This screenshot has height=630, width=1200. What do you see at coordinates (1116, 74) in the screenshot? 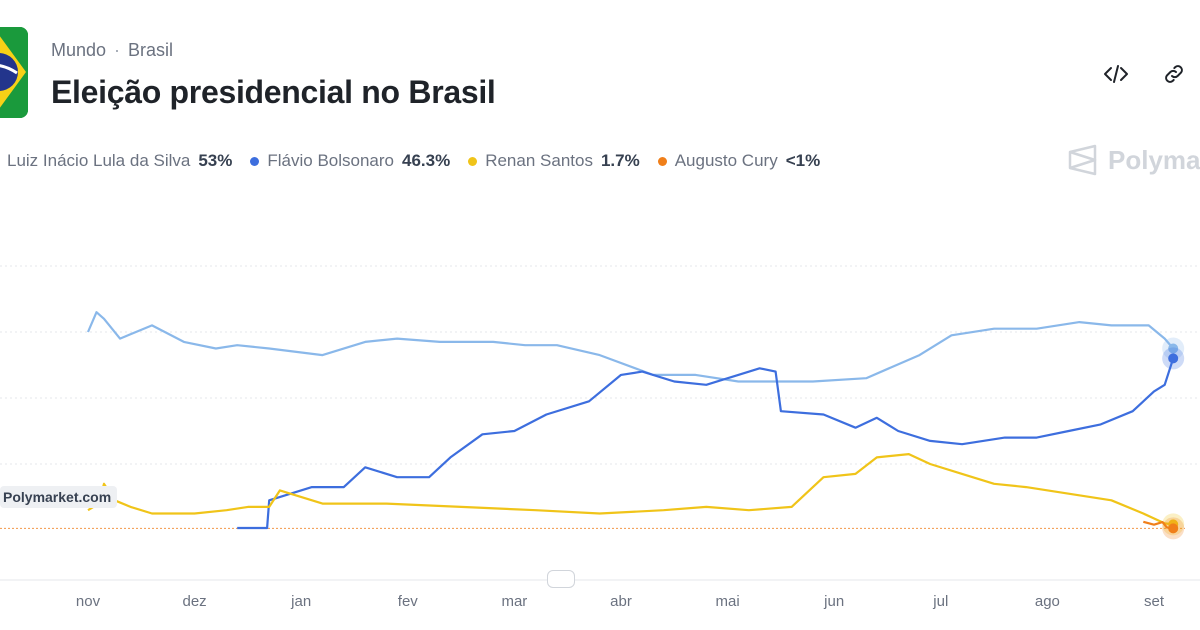
I see `code-icon` at bounding box center [1116, 74].